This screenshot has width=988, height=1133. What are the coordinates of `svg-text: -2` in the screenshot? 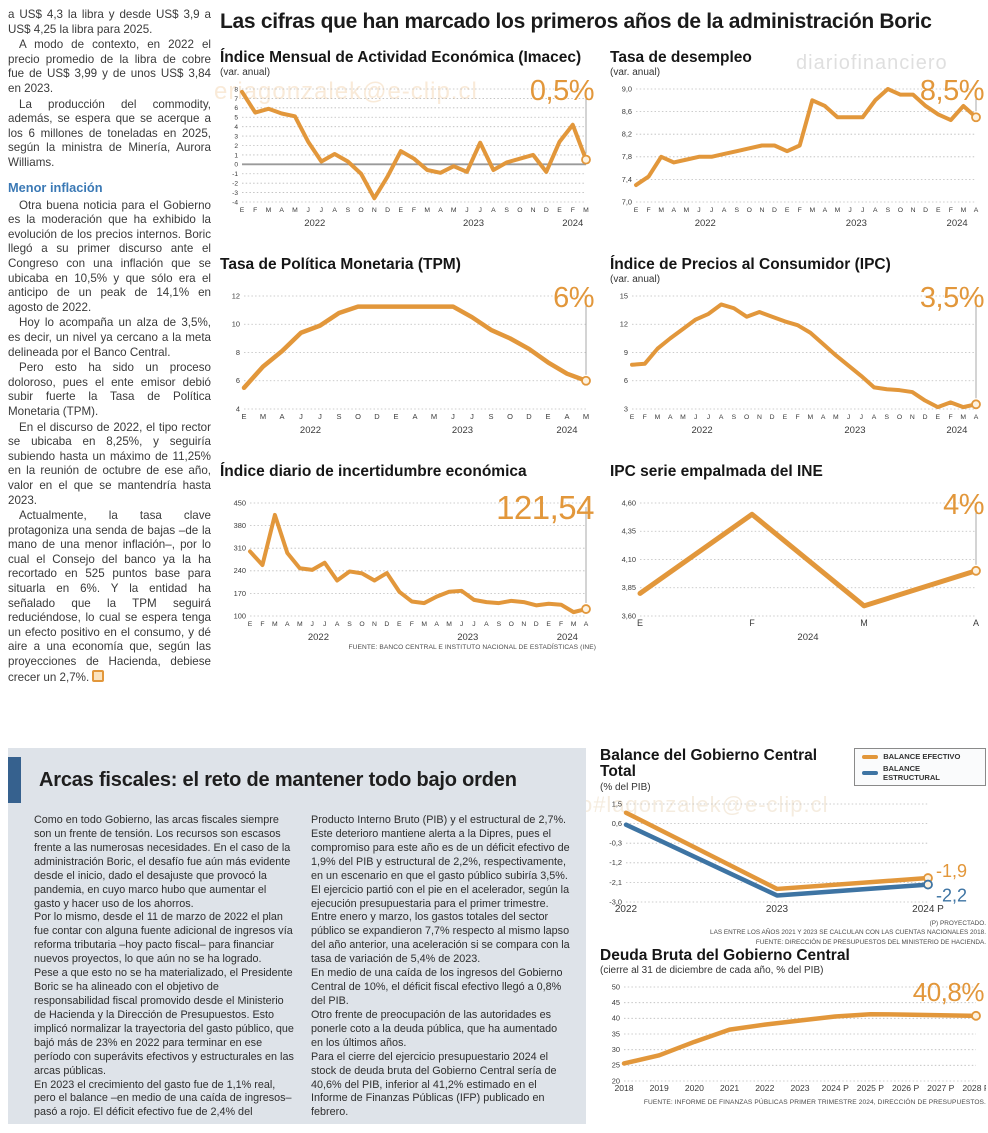 It's located at (235, 184).